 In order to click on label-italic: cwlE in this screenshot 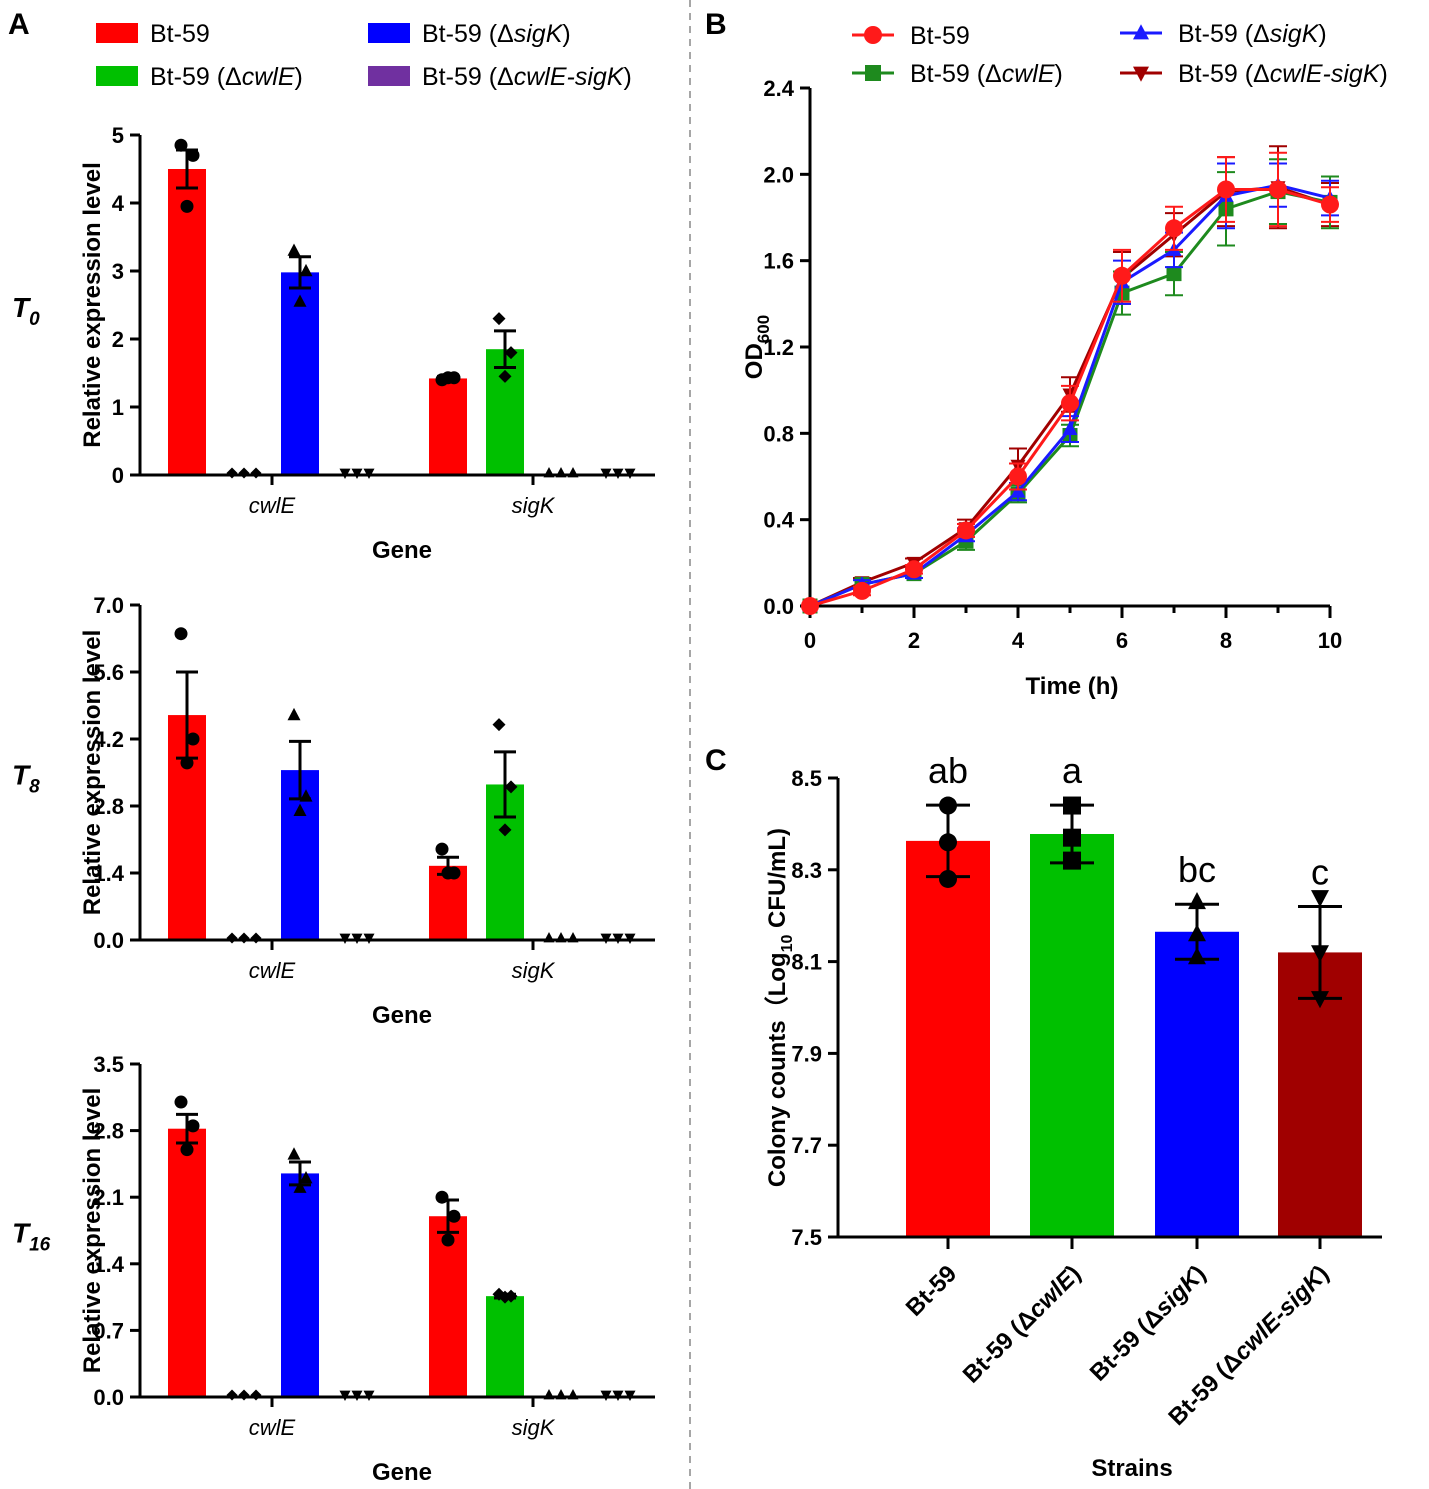, I will do `click(1028, 74)`.